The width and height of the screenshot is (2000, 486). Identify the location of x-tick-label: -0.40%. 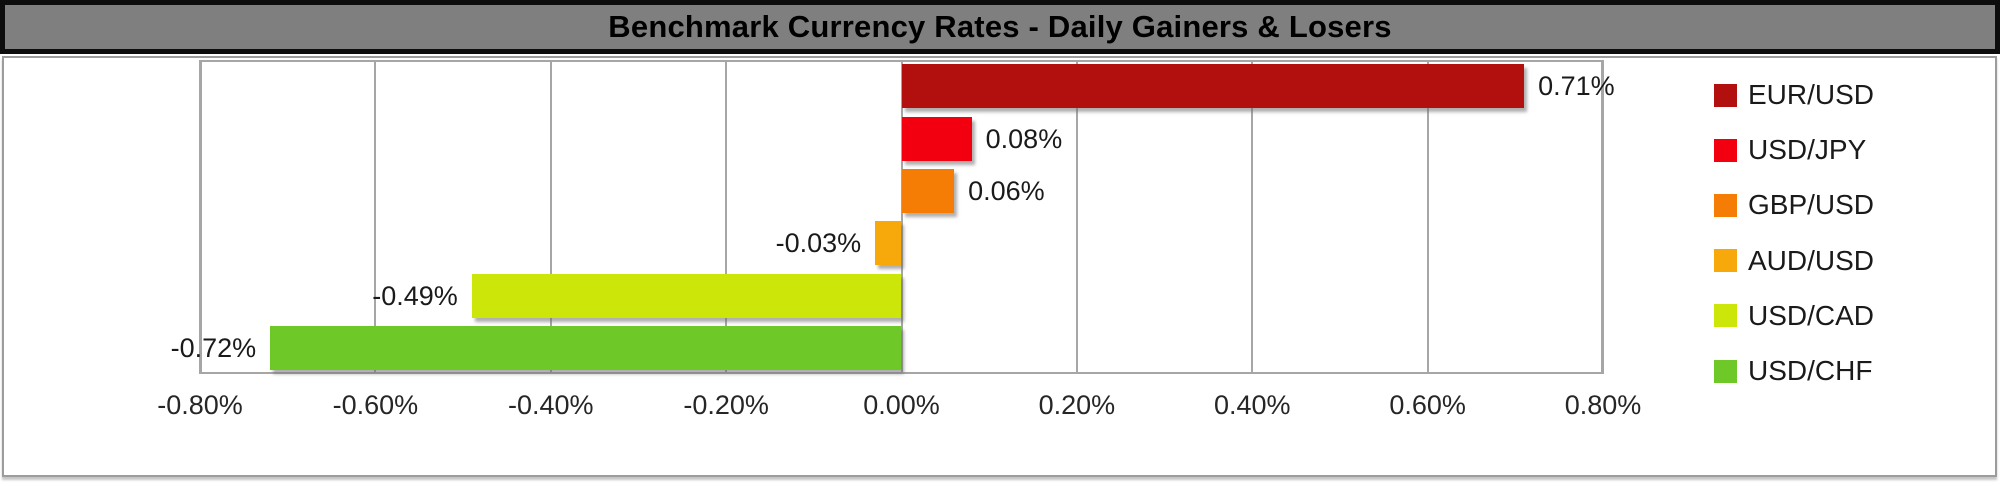
(550, 405).